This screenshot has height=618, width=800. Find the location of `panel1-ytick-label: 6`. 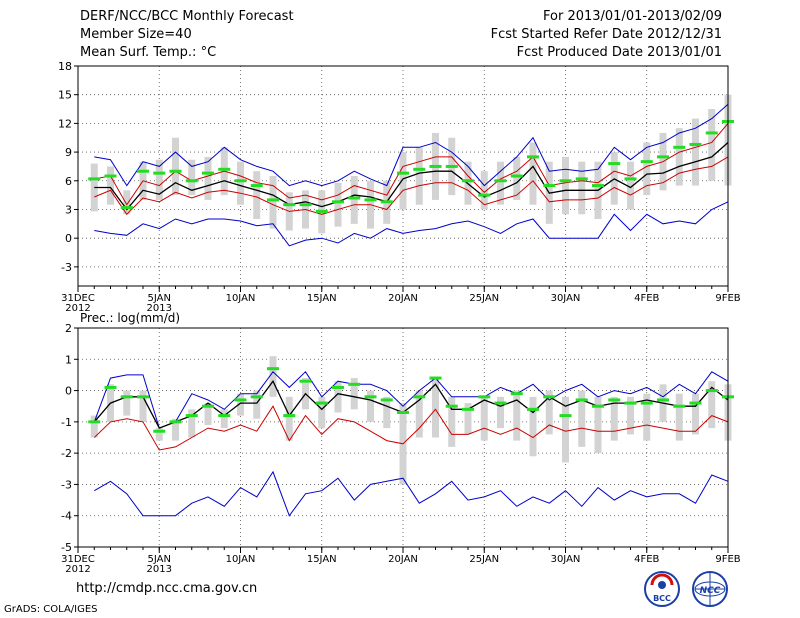

panel1-ytick-label: 6 is located at coordinates (68, 181).